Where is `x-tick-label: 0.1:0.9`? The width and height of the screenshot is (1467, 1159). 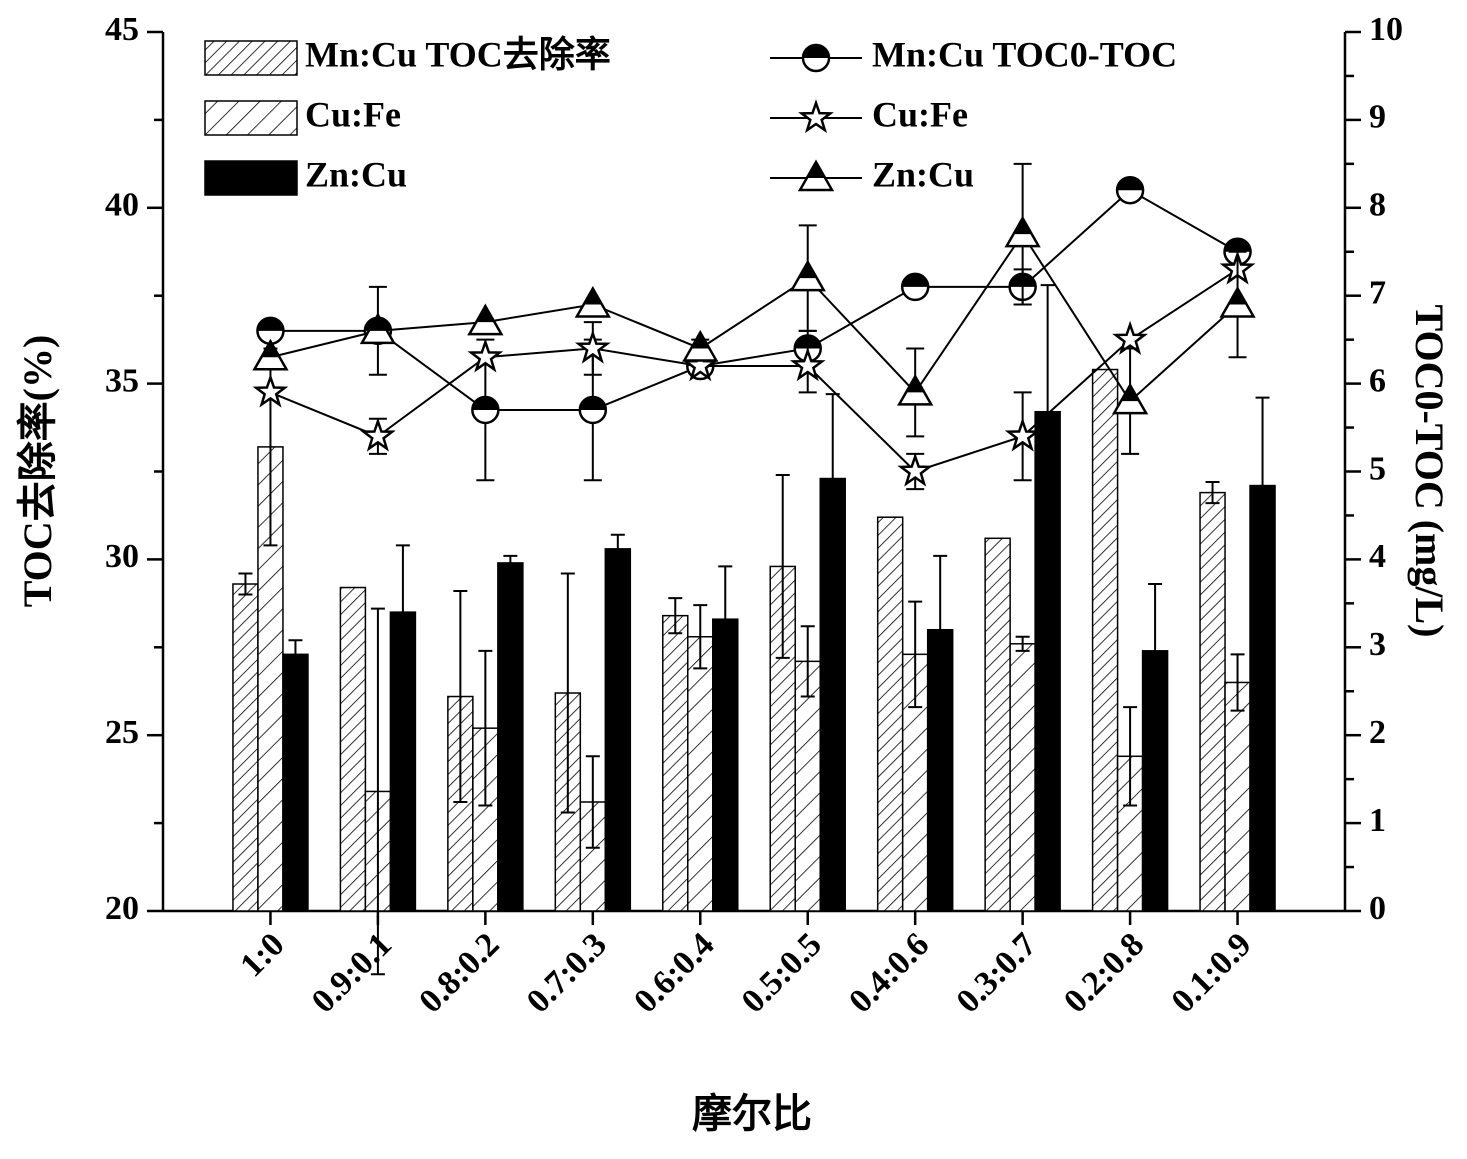 x-tick-label: 0.1:0.9 is located at coordinates (1211, 973).